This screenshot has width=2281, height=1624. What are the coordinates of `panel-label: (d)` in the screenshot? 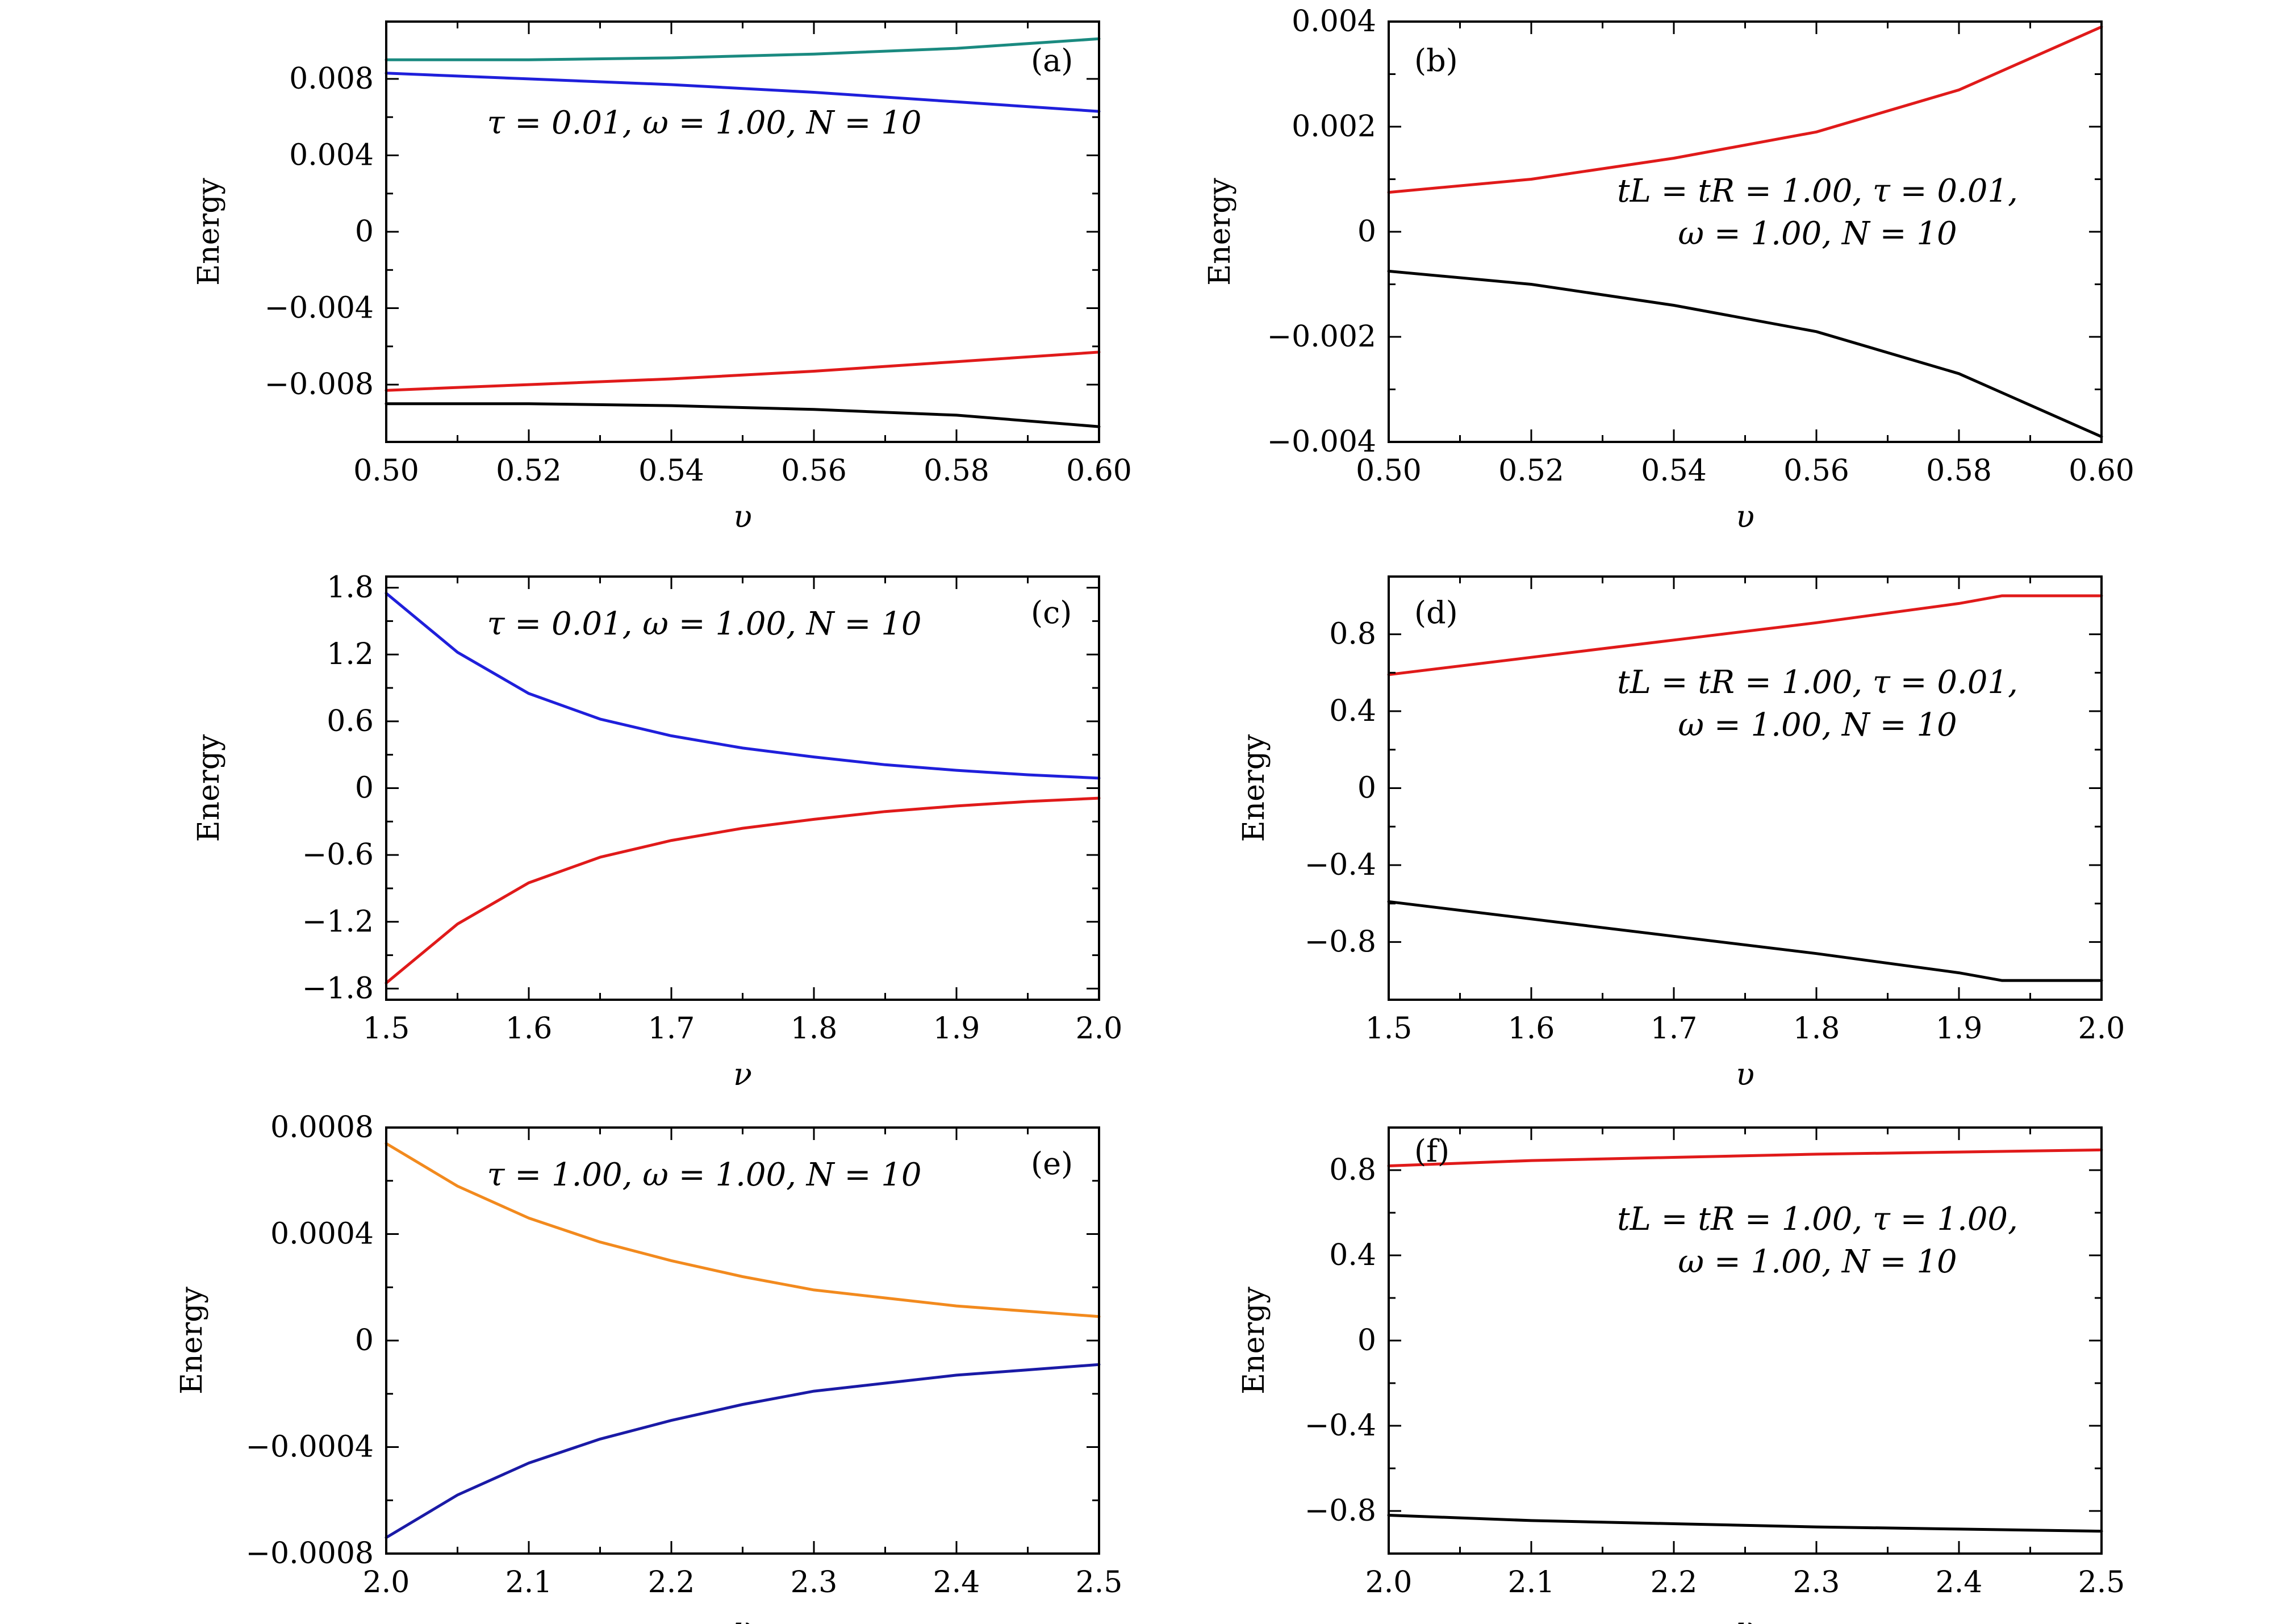 It's located at (1436, 613).